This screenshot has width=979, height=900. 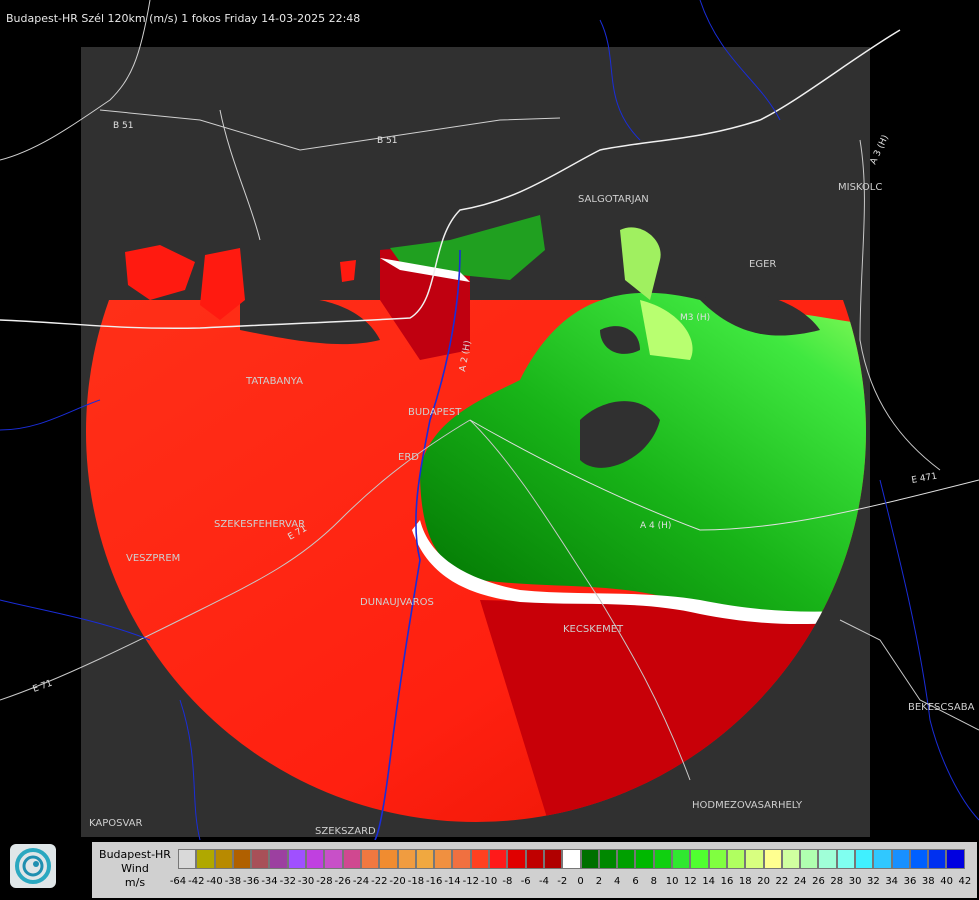 What do you see at coordinates (837, 881) in the screenshot?
I see `legend-tick-label: 28` at bounding box center [837, 881].